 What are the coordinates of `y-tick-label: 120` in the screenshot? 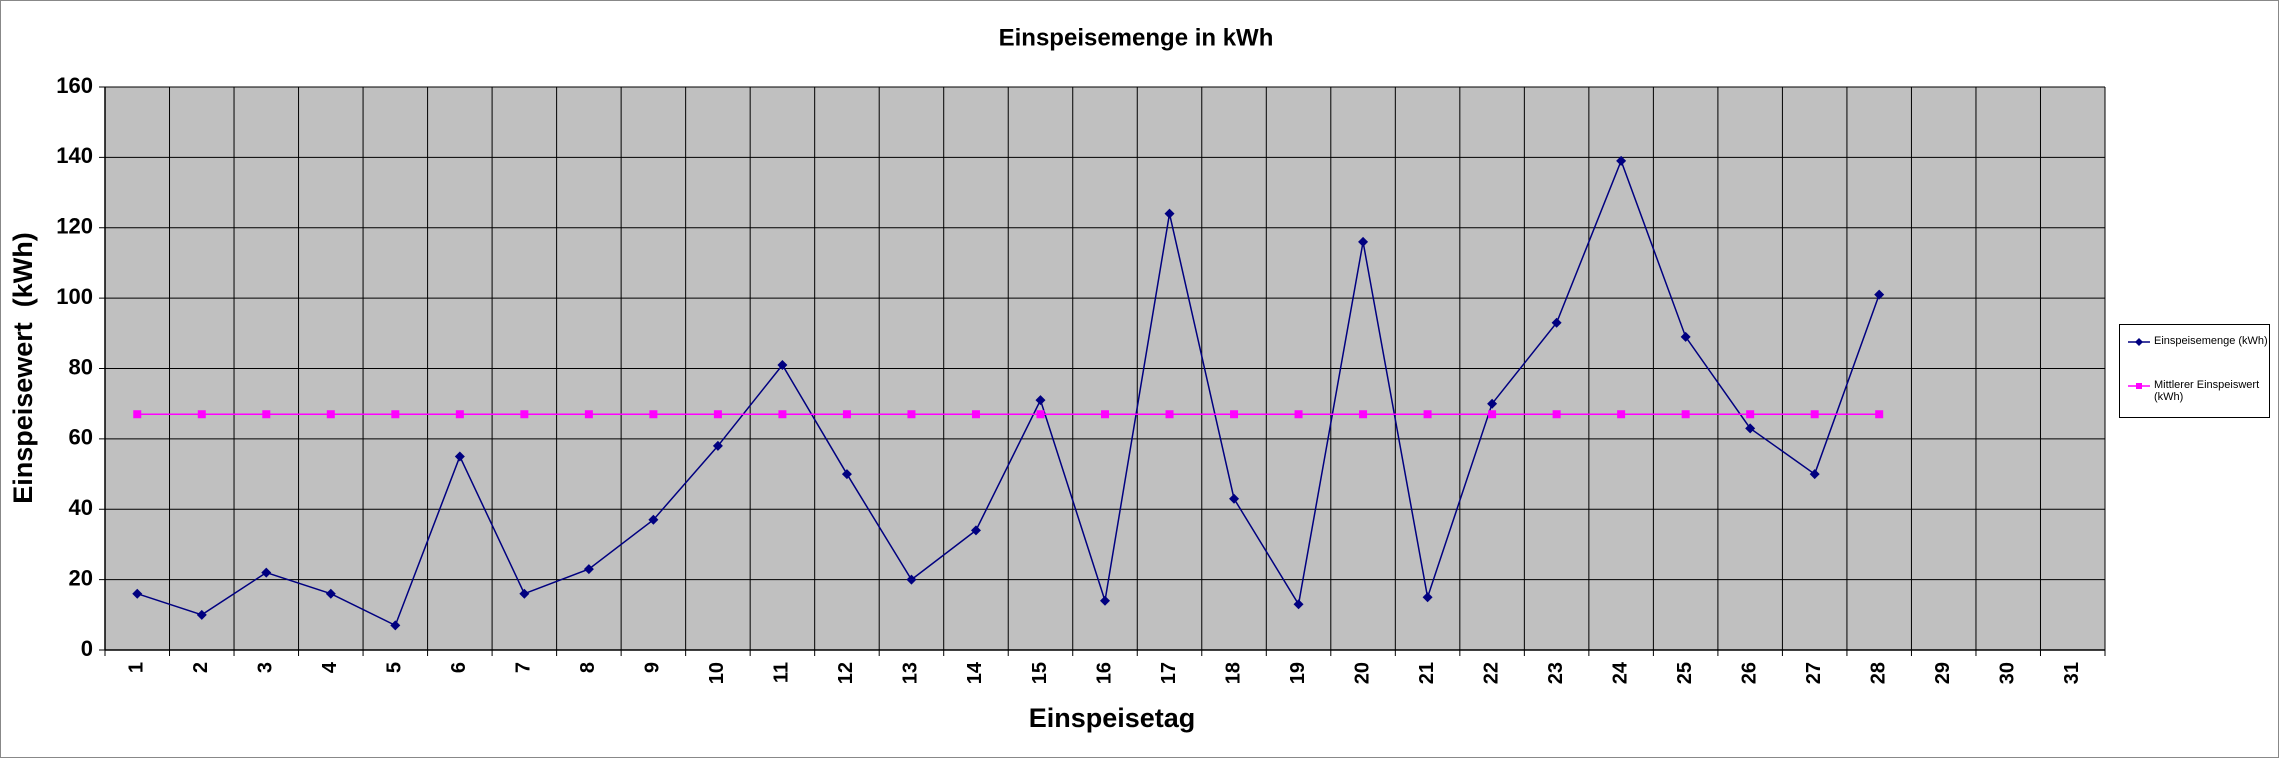 It's located at (74, 226).